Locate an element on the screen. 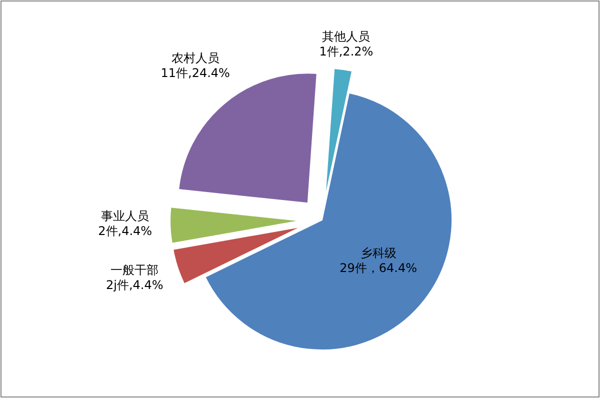  slice-label: 一般干部 is located at coordinates (134, 269).